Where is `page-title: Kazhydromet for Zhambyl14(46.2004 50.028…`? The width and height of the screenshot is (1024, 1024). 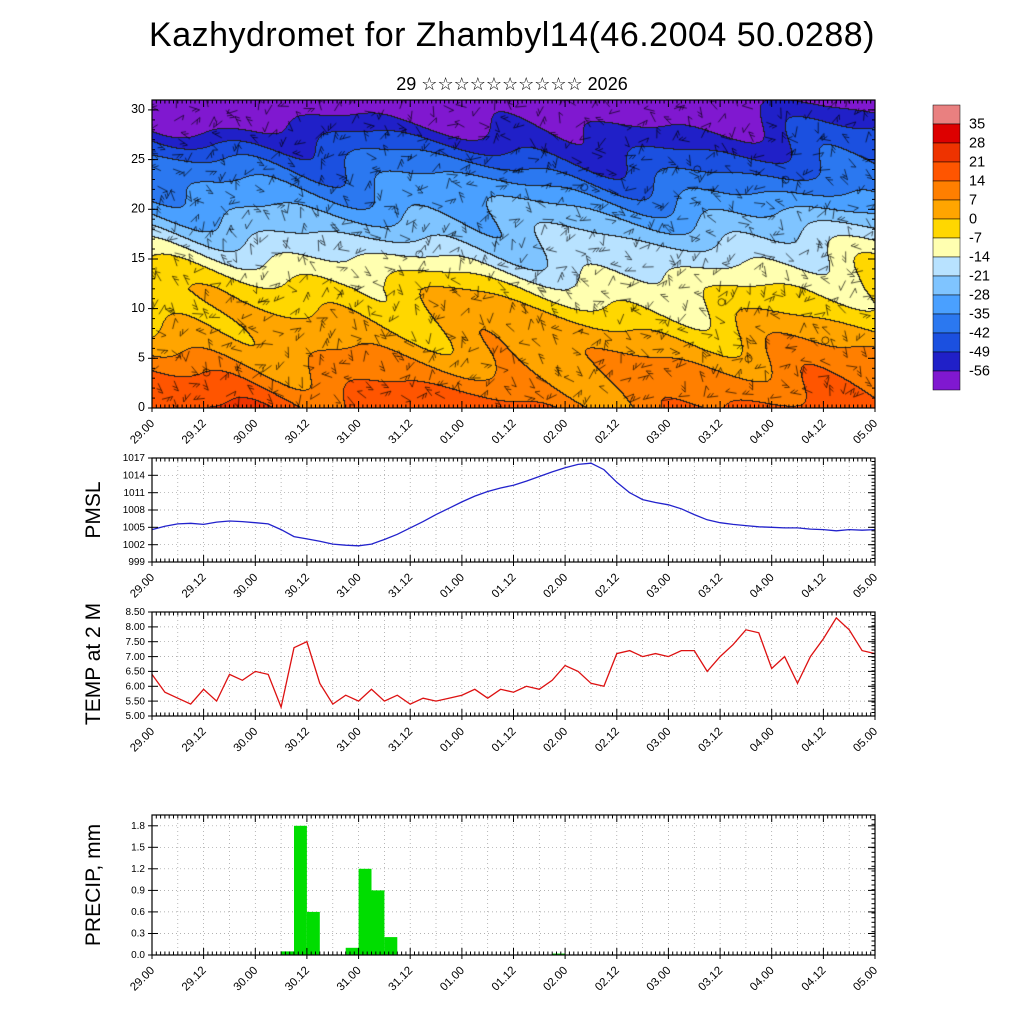 page-title: Kazhydromet for Zhambyl14(46.2004 50.028… is located at coordinates (512, 35).